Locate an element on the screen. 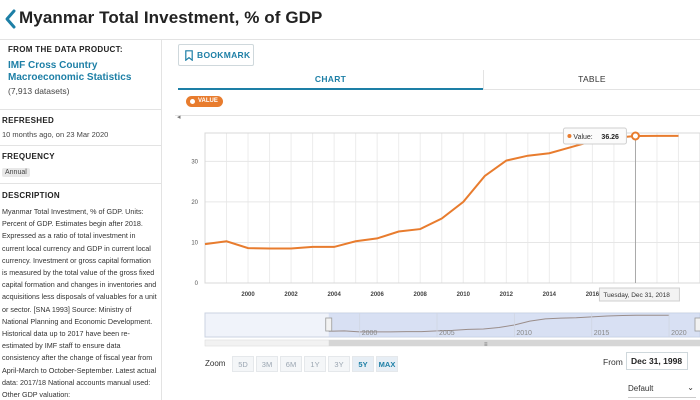 Image resolution: width=700 pixels, height=400 pixels. dataset-count: (7,913 datasets) is located at coordinates (39, 91).